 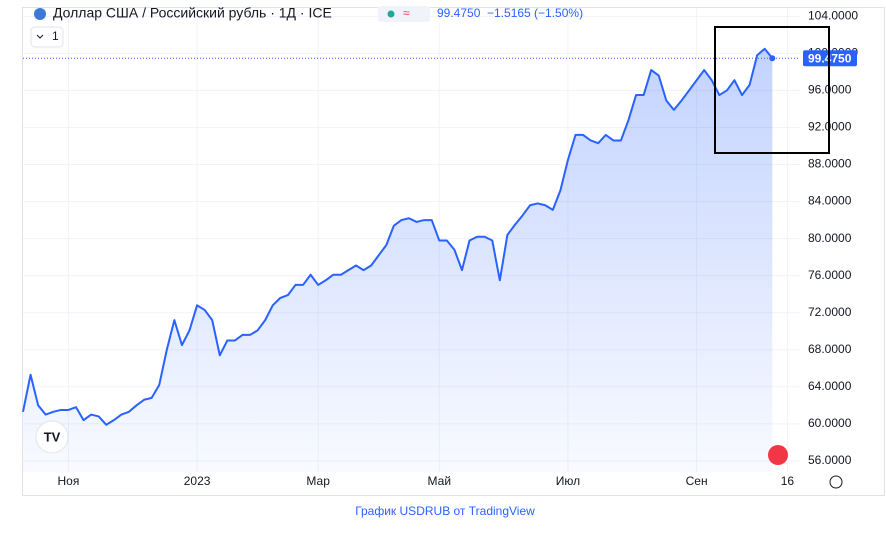 I want to click on x-tick-label: Сен, so click(x=697, y=481).